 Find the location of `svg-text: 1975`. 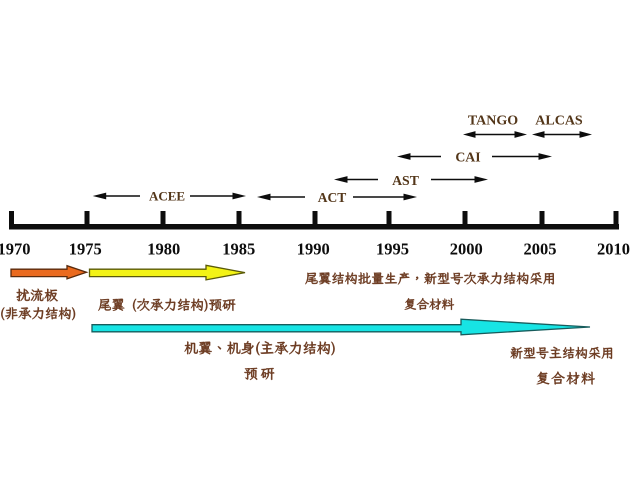

svg-text: 1975 is located at coordinates (85, 249).